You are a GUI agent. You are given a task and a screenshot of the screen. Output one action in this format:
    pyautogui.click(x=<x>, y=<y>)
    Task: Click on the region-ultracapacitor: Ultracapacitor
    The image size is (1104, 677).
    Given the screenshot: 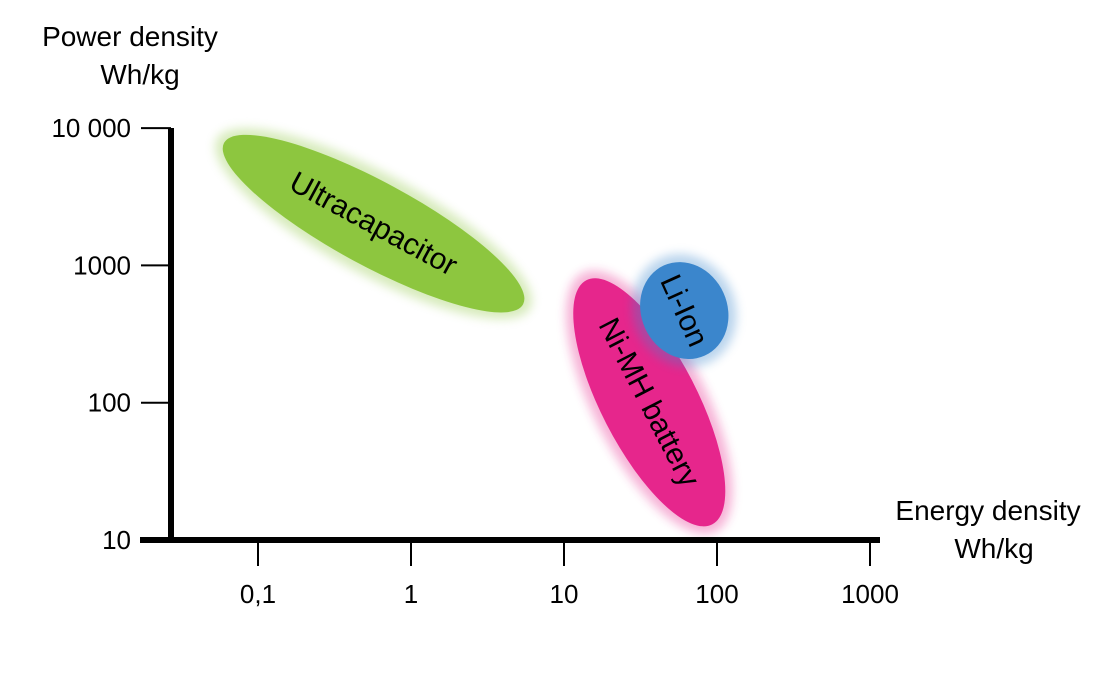 What is the action you would take?
    pyautogui.click(x=373, y=223)
    